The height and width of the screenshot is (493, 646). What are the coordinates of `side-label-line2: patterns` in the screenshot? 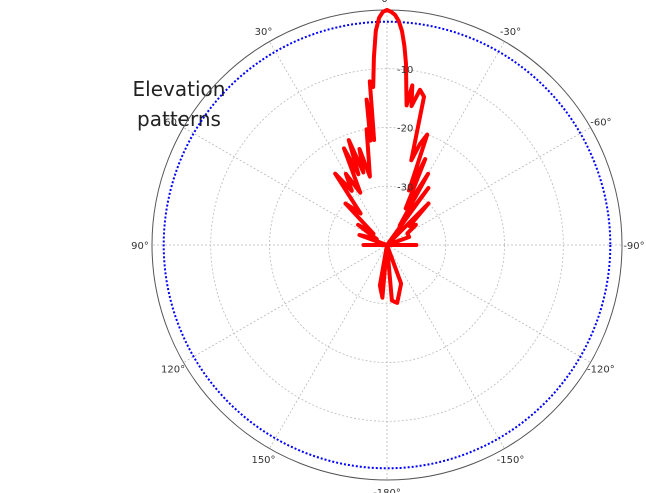 It's located at (179, 119).